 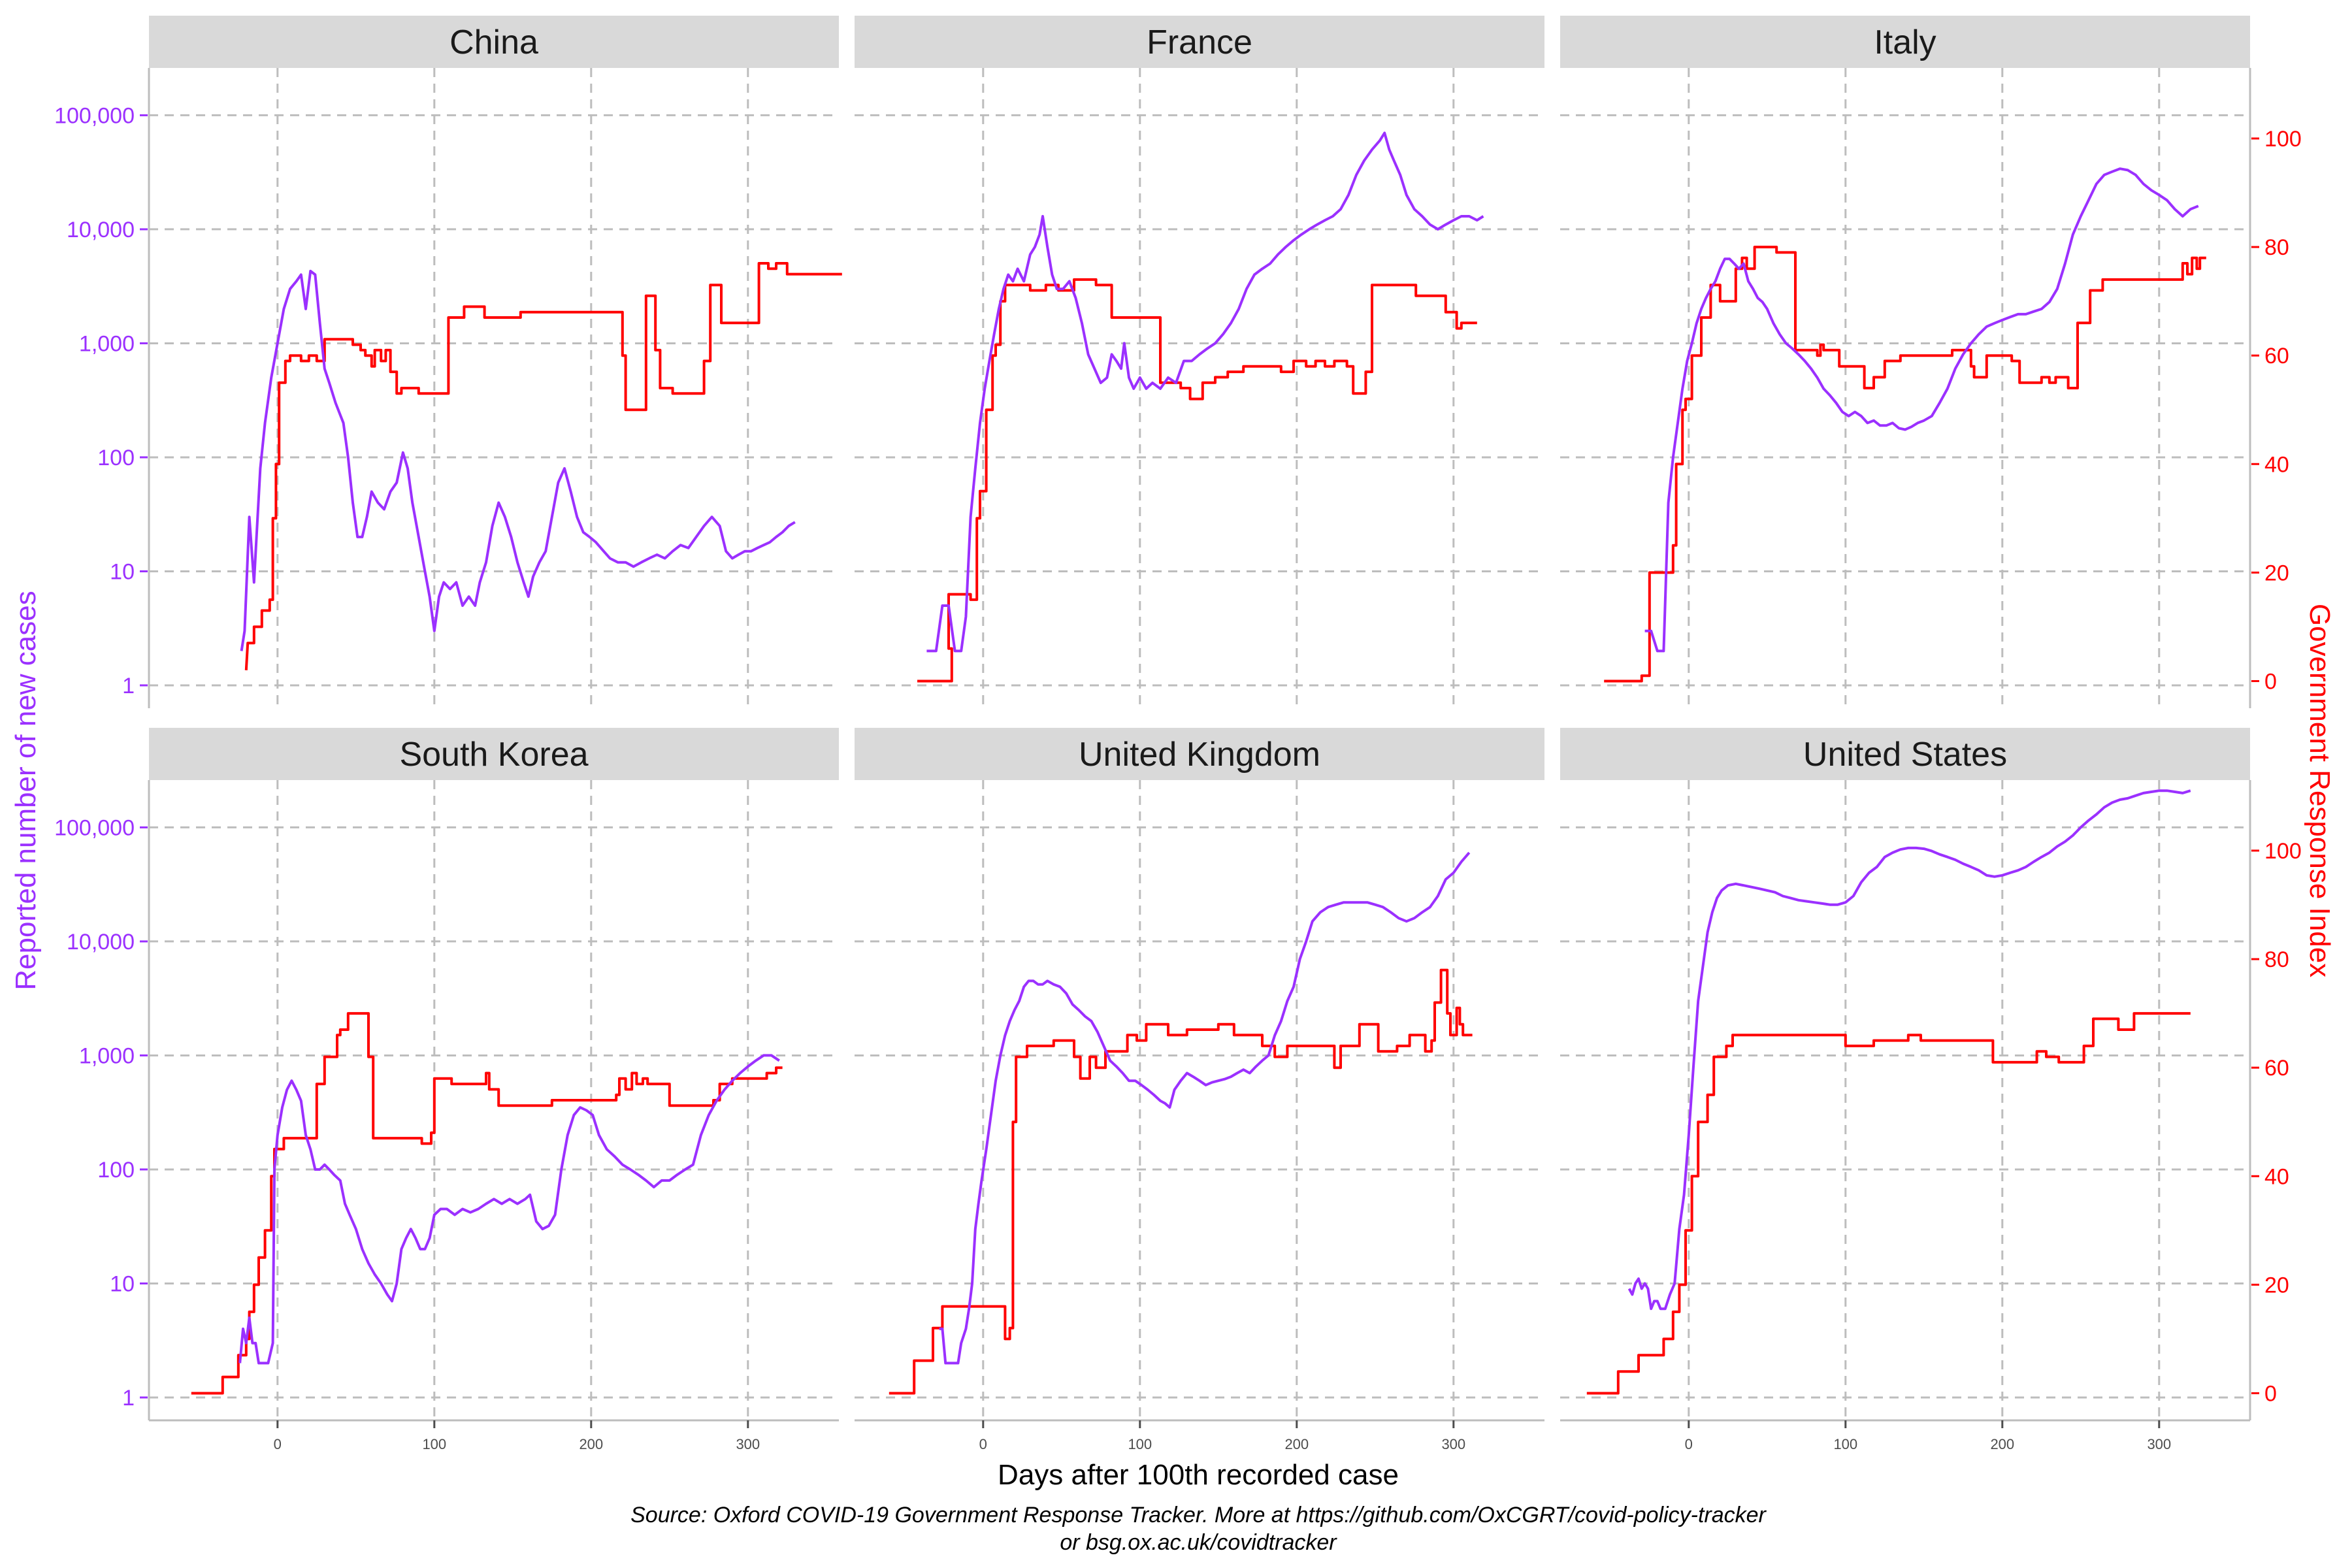 I want to click on facet-title: United States, so click(x=1905, y=755).